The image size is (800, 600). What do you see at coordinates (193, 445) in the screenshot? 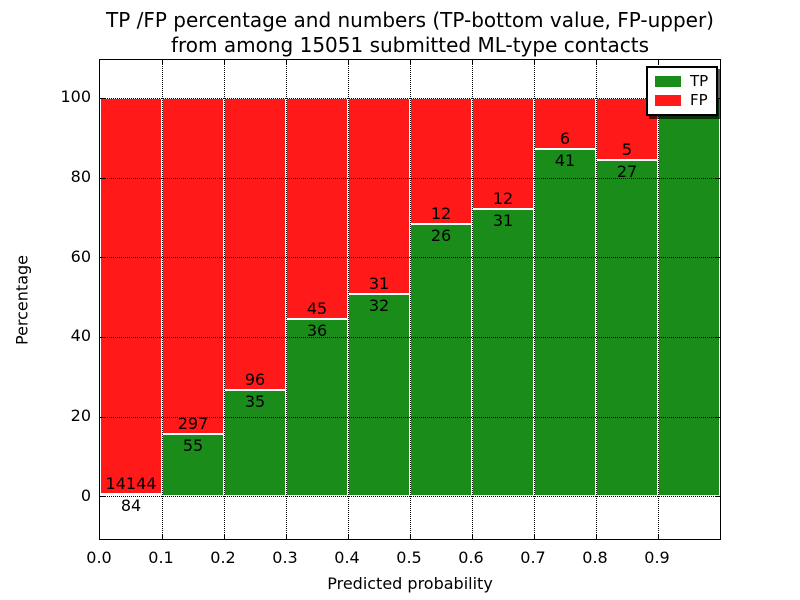
I see `bar-count-label-tp: 55` at bounding box center [193, 445].